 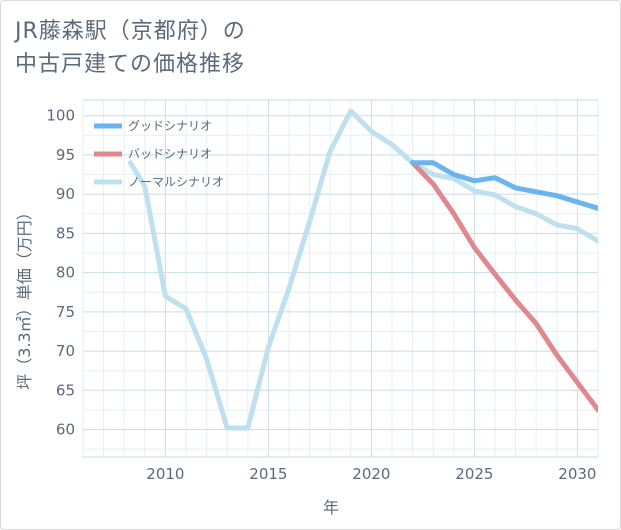 I want to click on y-tick-label: 60, so click(x=65, y=430).